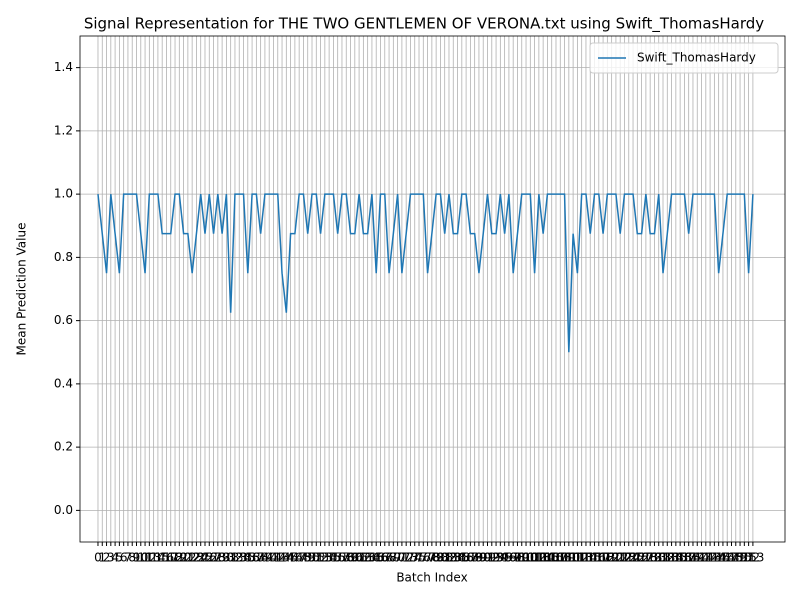  What do you see at coordinates (63, 510) in the screenshot?
I see `y-tick-label: 0.0` at bounding box center [63, 510].